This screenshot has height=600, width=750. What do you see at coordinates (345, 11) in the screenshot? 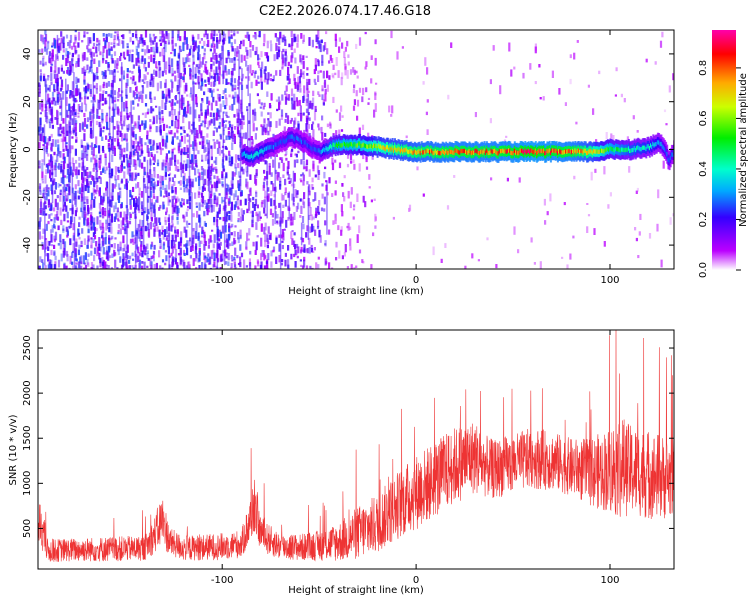
I see `figure-title: C2E2.2026.074.17.46.G18` at bounding box center [345, 11].